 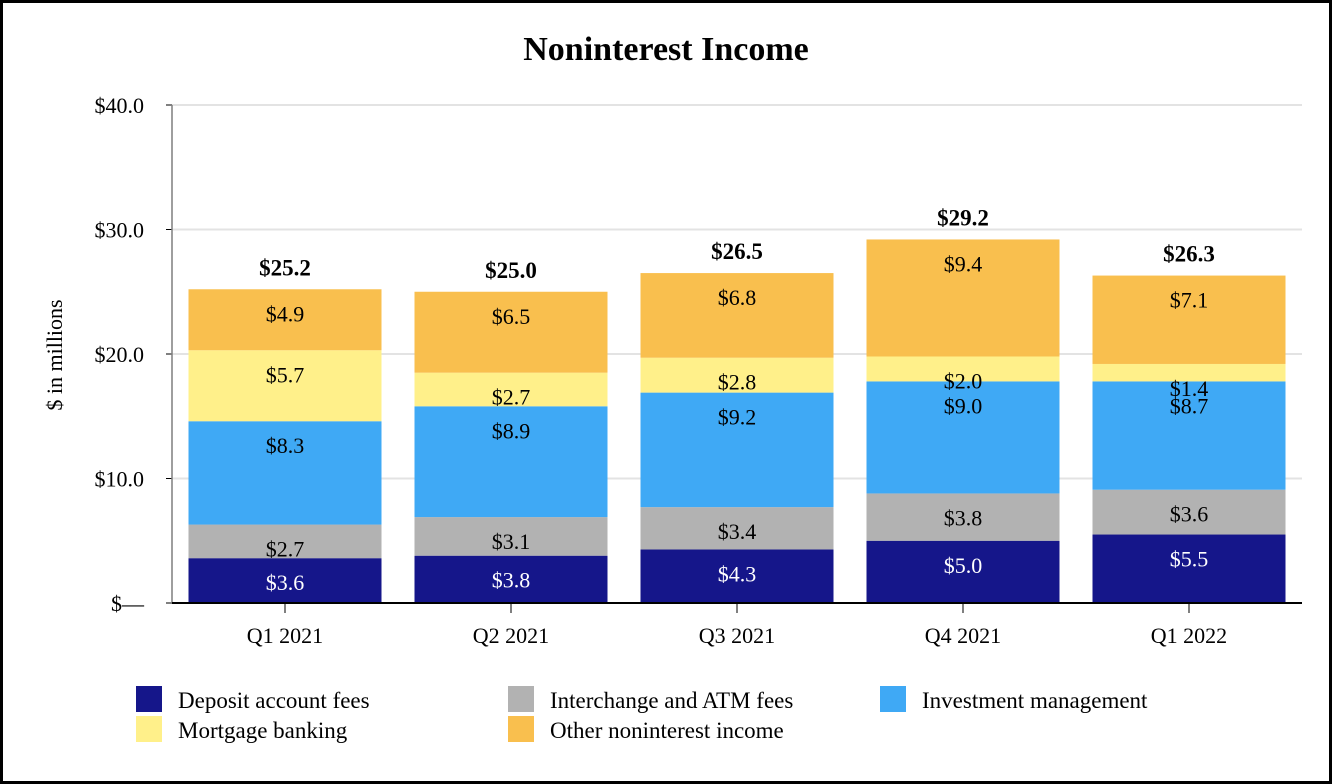 I want to click on segment-value-label: $6.5, so click(x=511, y=316).